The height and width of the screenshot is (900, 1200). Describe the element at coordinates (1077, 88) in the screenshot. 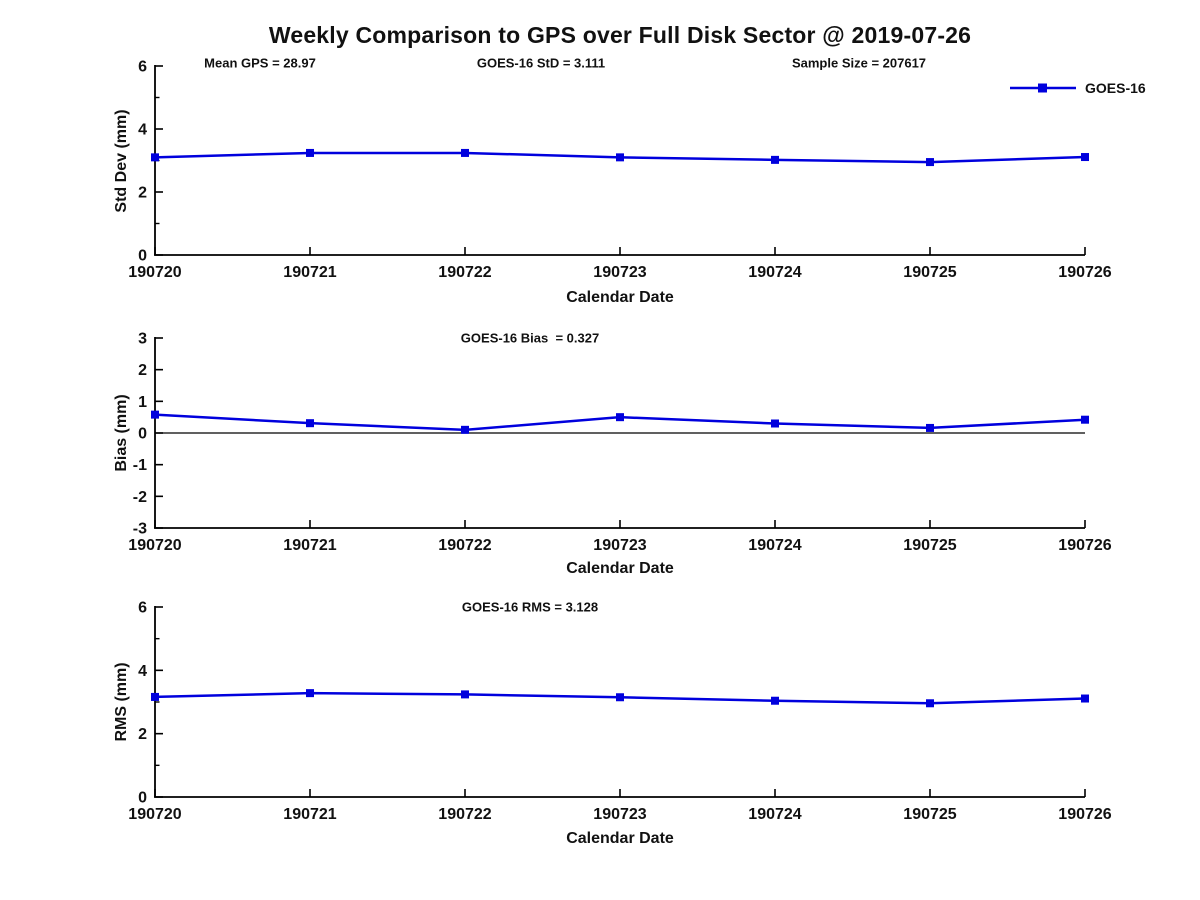

I see `legend: GOES-16` at that location.